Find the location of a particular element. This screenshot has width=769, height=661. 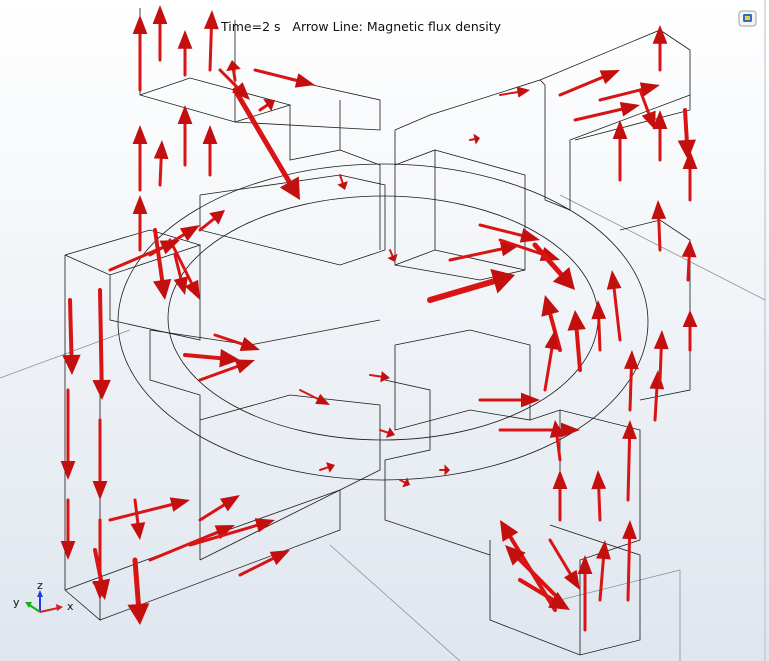

y-label: y is located at coordinates (16, 602).